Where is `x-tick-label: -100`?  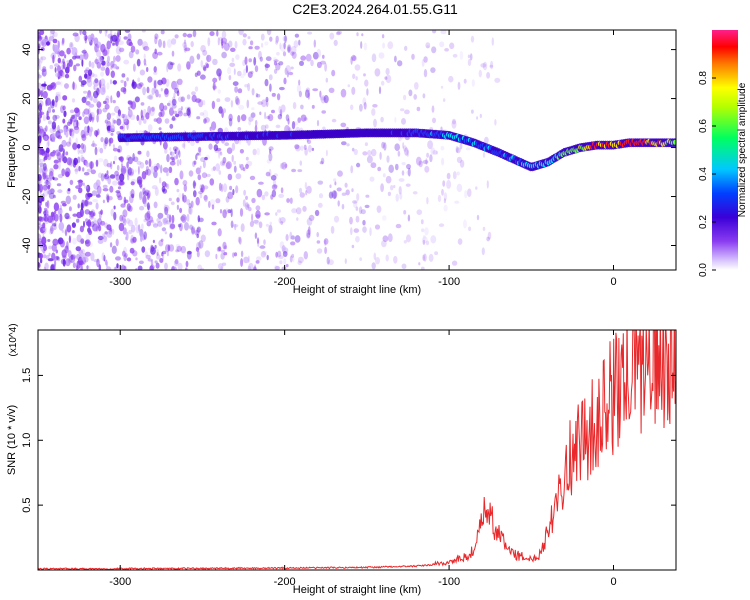
x-tick-label: -100 is located at coordinates (449, 582).